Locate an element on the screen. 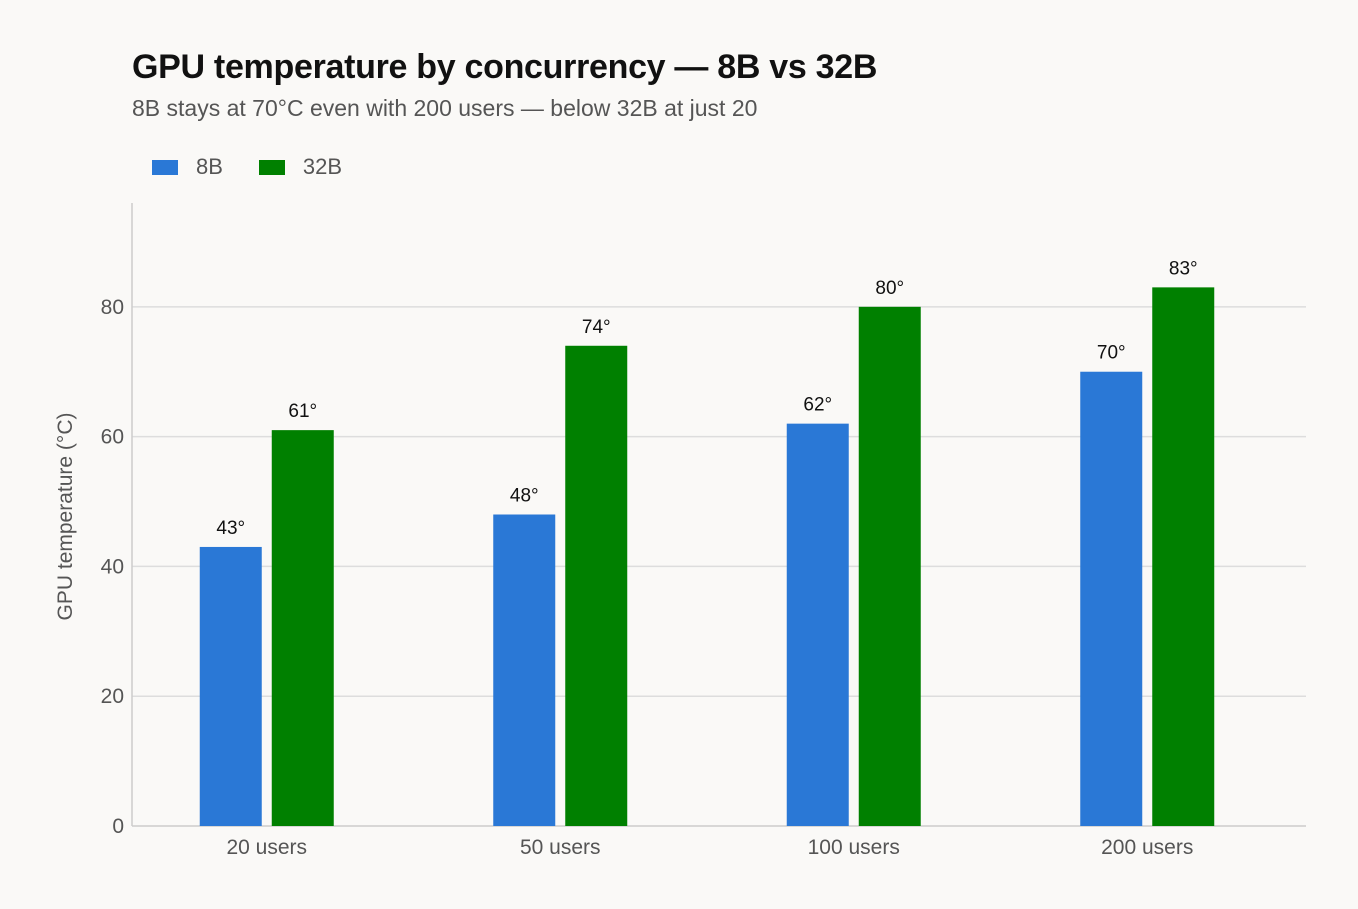  legend-swatch-8b is located at coordinates (165, 167).